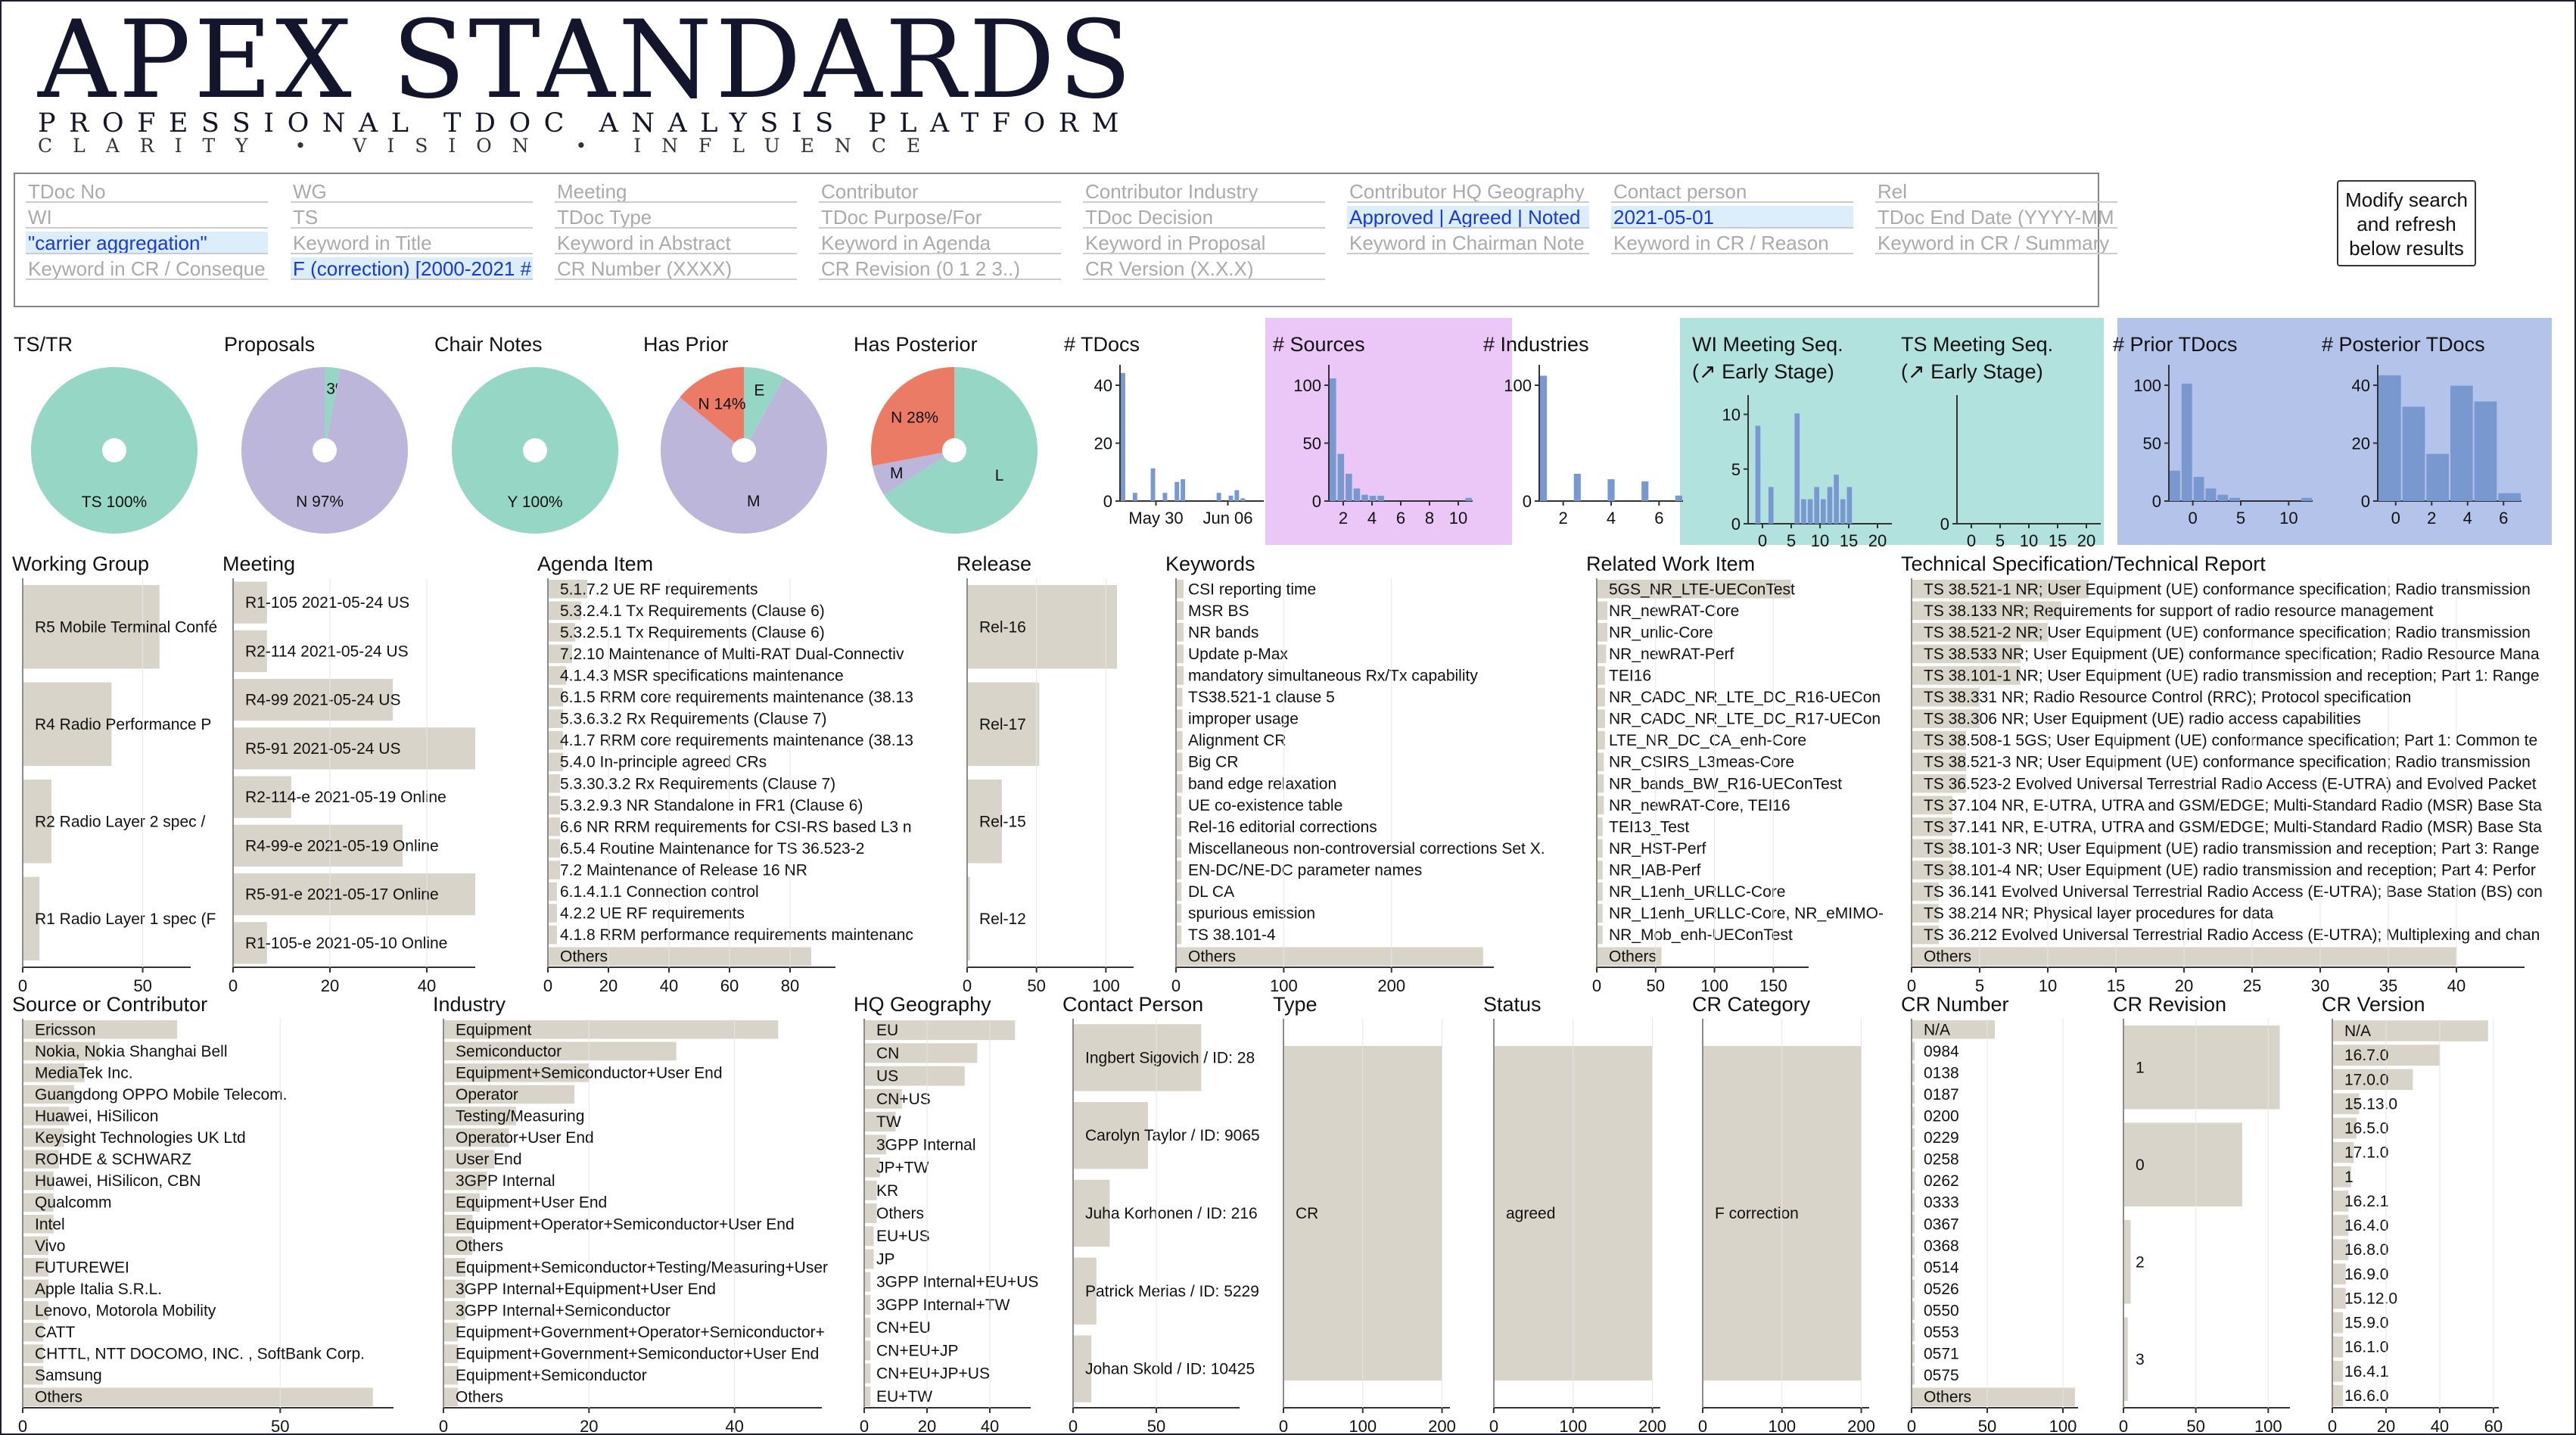  Describe the element at coordinates (147, 243) in the screenshot. I see `search-field-carrier-aggregation: "carrier aggregation"` at that location.